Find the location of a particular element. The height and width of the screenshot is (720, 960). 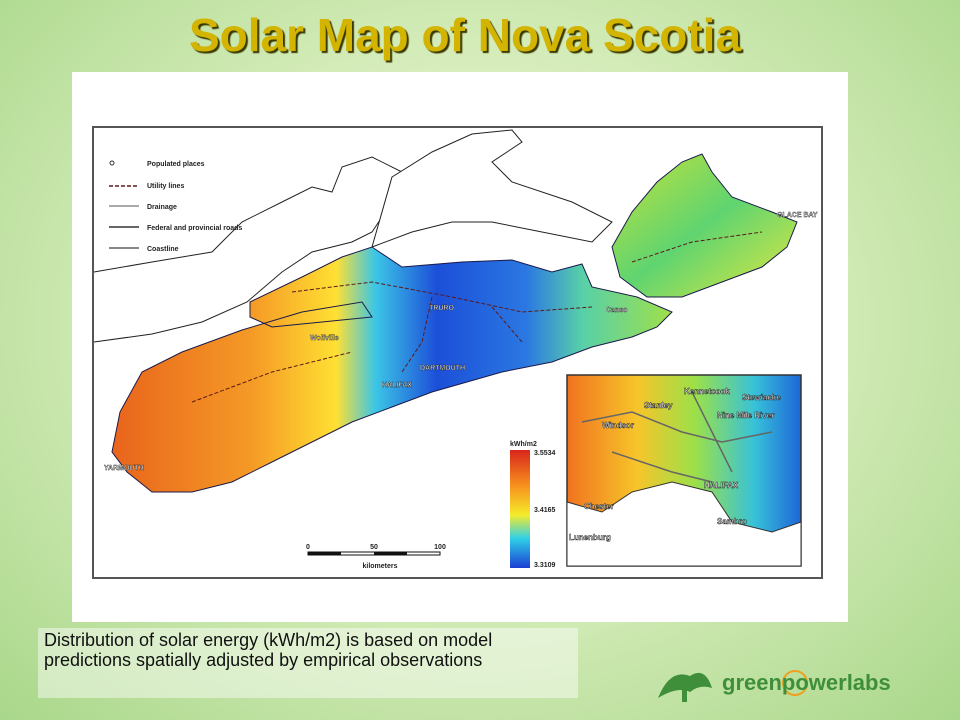

logo-tree is located at coordinates (685, 685).